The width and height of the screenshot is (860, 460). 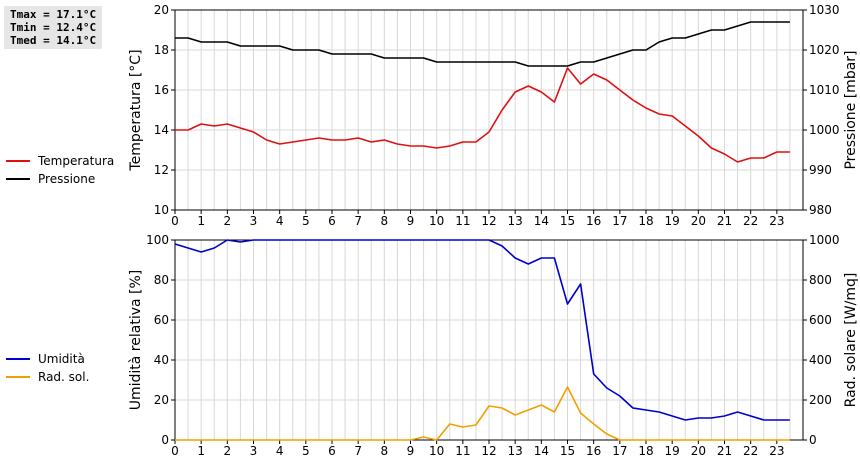 What do you see at coordinates (851, 109) in the screenshot?
I see `y2-axis-title: Pressione [mbar]` at bounding box center [851, 109].